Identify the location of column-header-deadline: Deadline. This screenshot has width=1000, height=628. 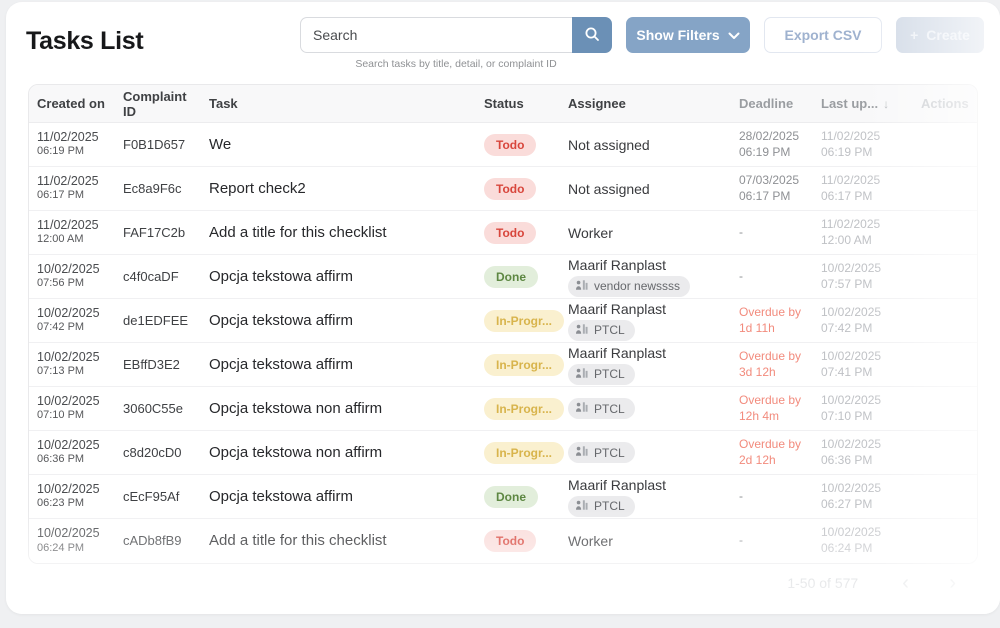
(766, 103).